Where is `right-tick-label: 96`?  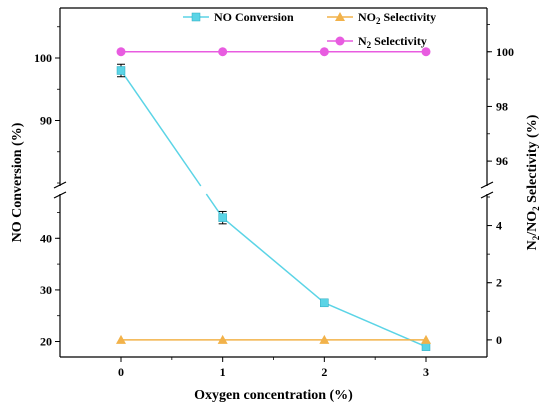 right-tick-label: 96 is located at coordinates (502, 161).